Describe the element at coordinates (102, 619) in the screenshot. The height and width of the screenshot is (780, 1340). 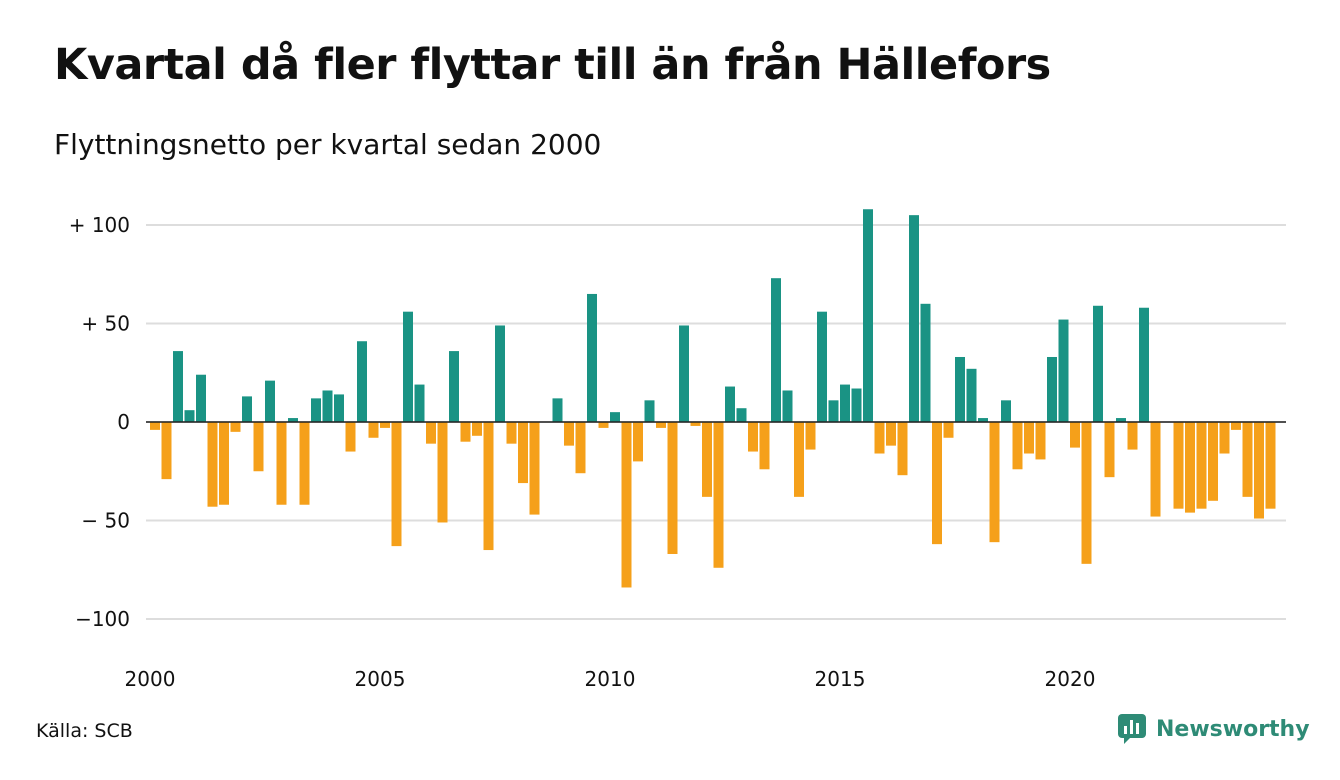
I see `y-tick-label: −100` at that location.